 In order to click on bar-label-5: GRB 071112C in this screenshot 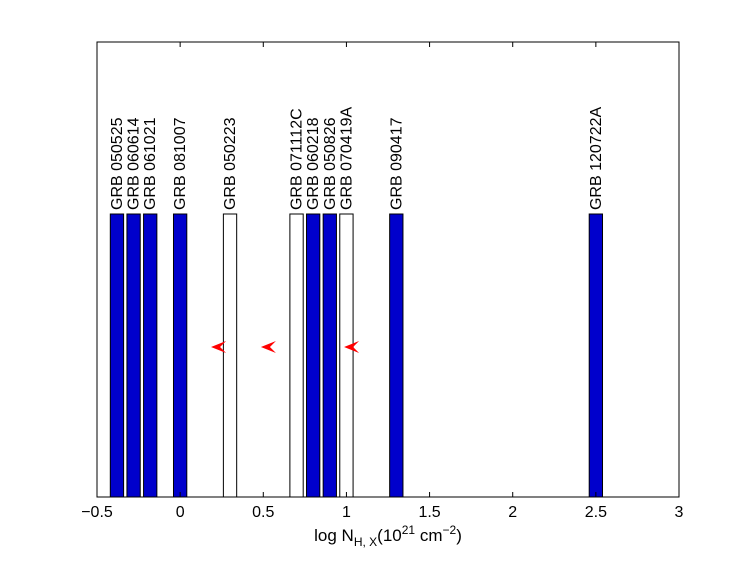, I will do `click(297, 159)`.